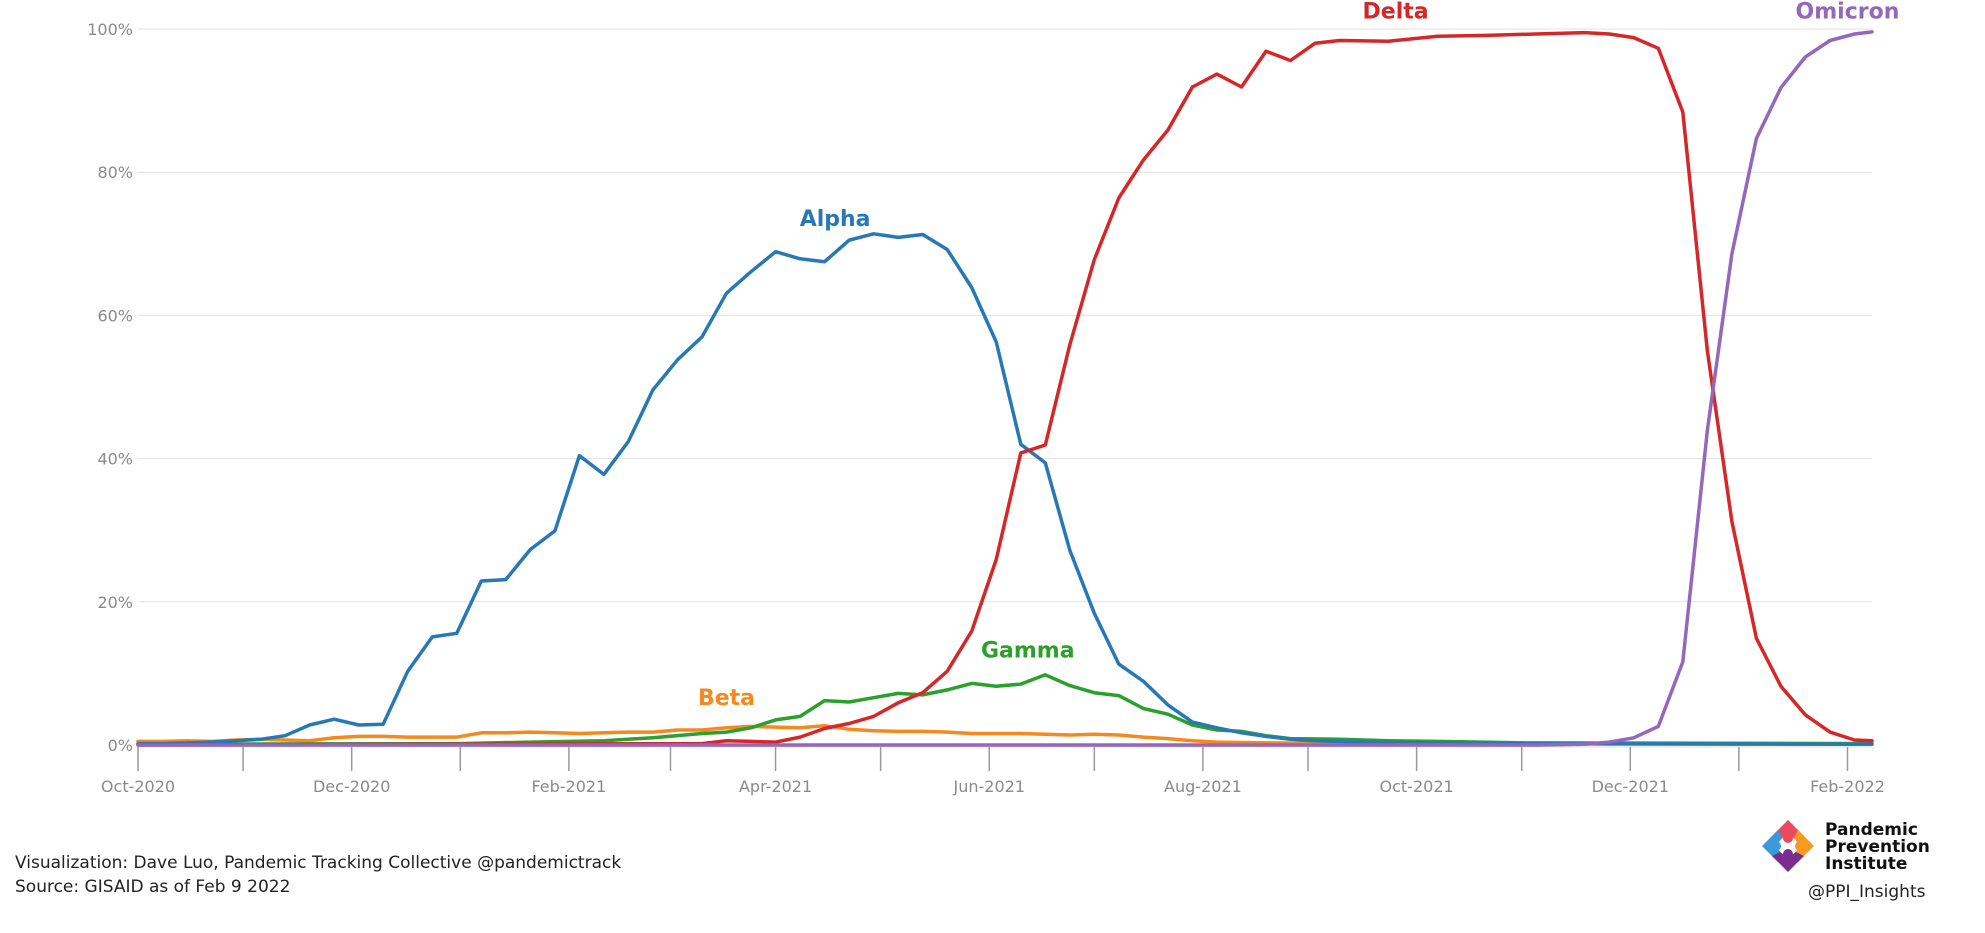  What do you see at coordinates (110, 29) in the screenshot?
I see `y-tick-label: 100%` at bounding box center [110, 29].